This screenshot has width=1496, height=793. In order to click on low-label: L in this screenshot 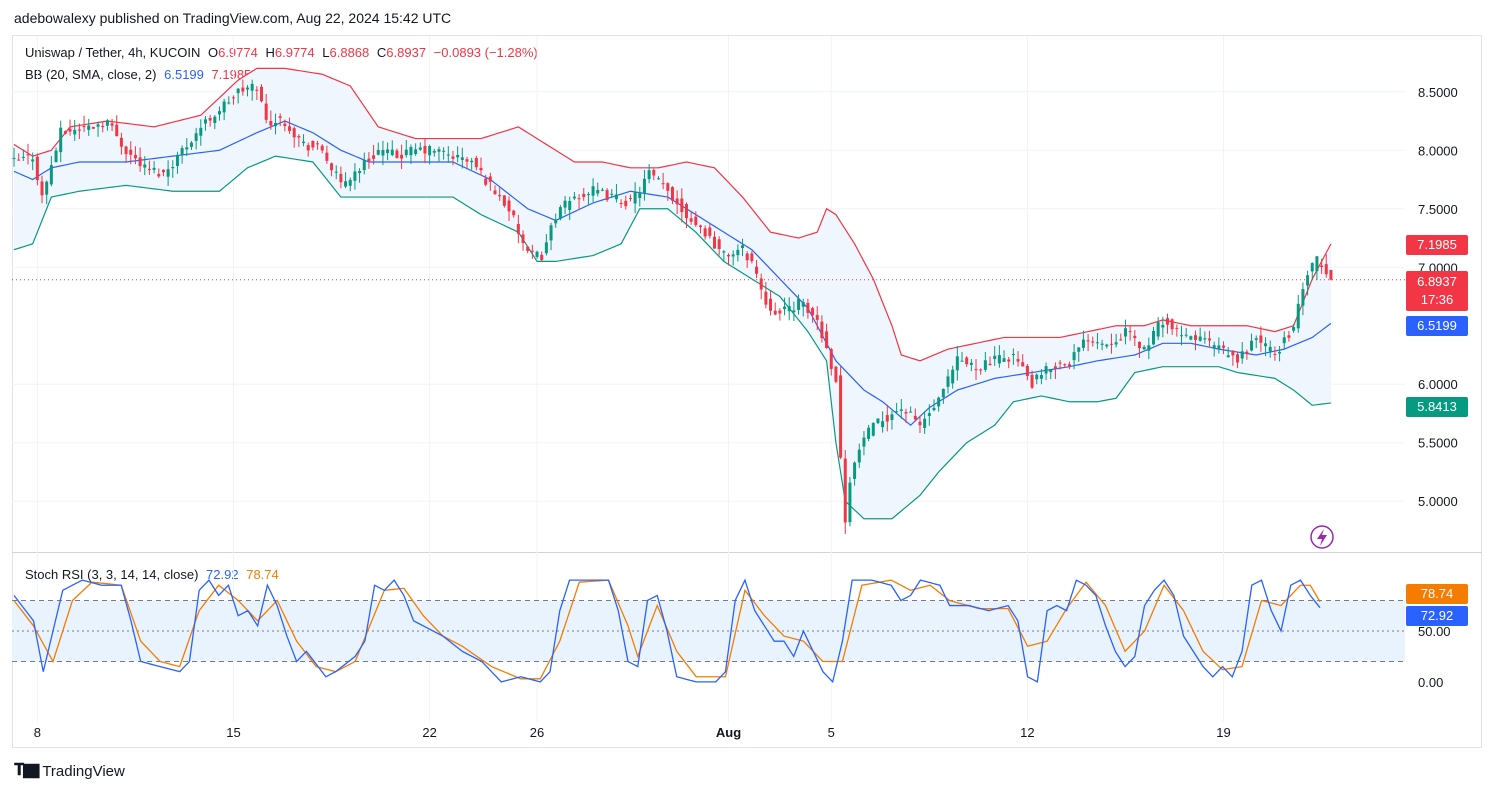, I will do `click(326, 52)`.